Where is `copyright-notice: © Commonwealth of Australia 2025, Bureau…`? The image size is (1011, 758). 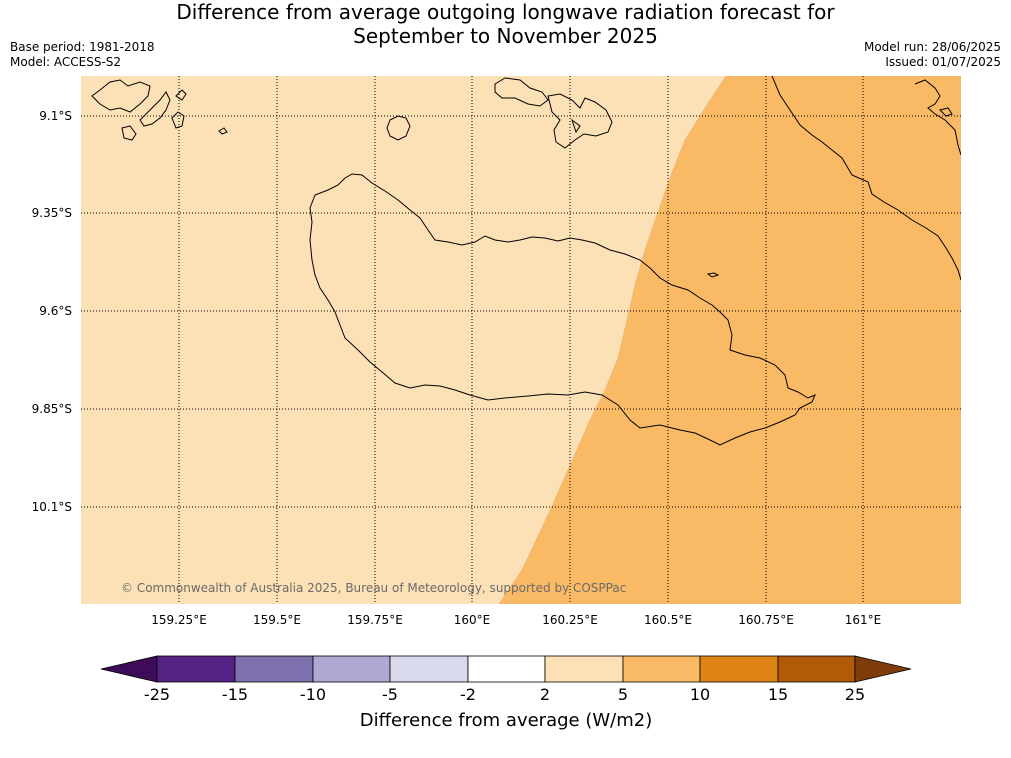 copyright-notice: © Commonwealth of Australia 2025, Bureau… is located at coordinates (373, 588).